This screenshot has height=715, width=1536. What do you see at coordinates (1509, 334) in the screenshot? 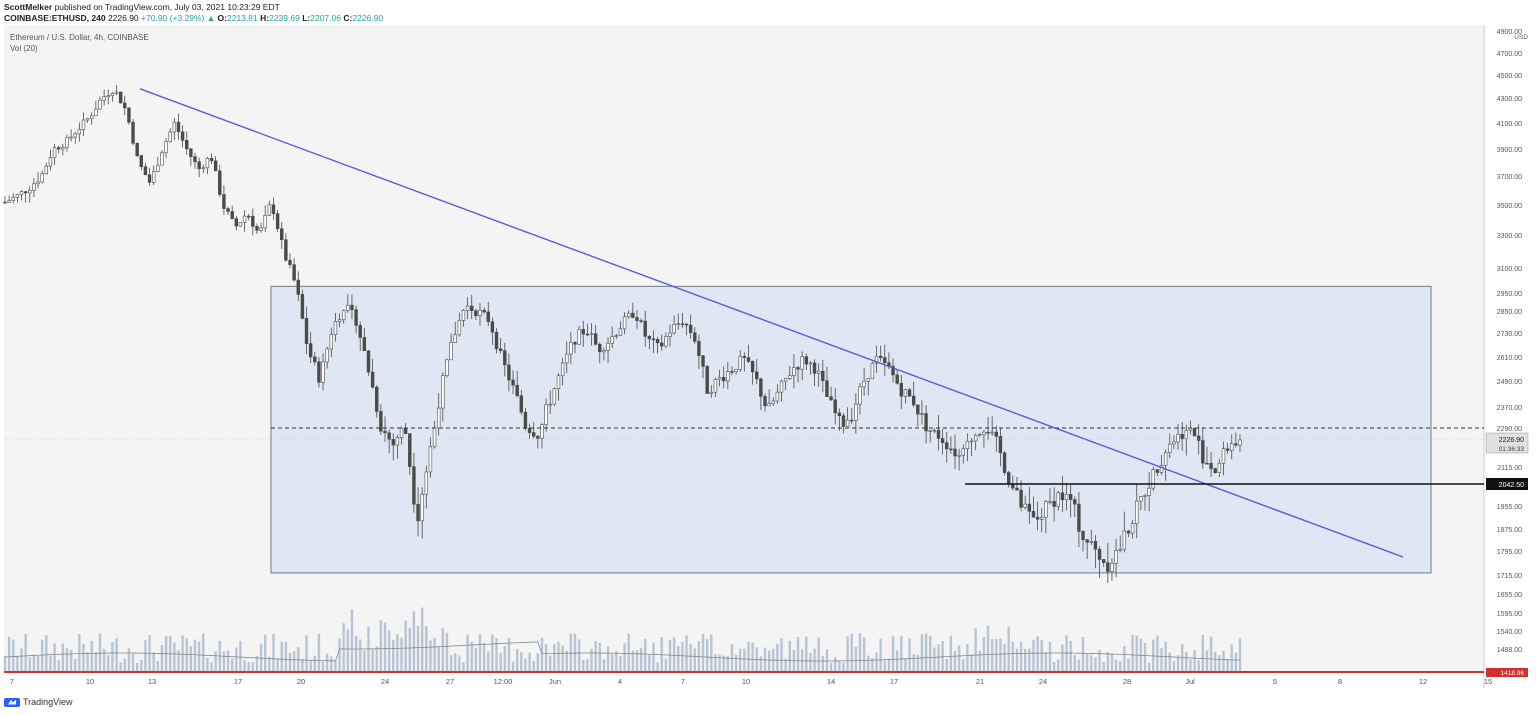
I see `y-tick-label: 2730.00` at bounding box center [1509, 334].